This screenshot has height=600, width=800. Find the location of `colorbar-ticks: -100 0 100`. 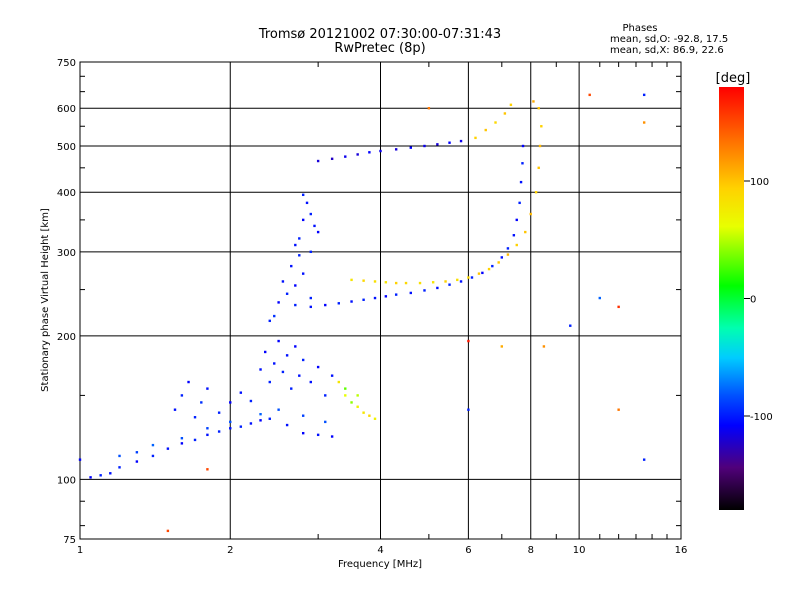

colorbar-ticks: -100 0 100 is located at coordinates (758, 300).